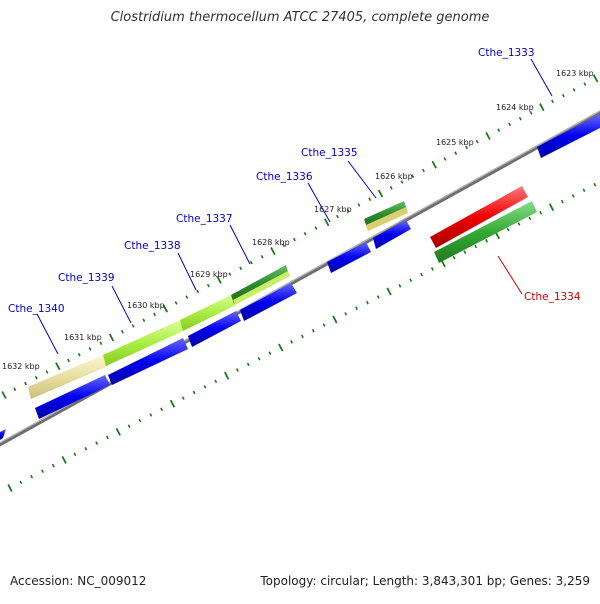 Image resolution: width=600 pixels, height=604 pixels. Describe the element at coordinates (575, 73) in the screenshot. I see `kbp-label-1623: 1623 kbp` at that location.